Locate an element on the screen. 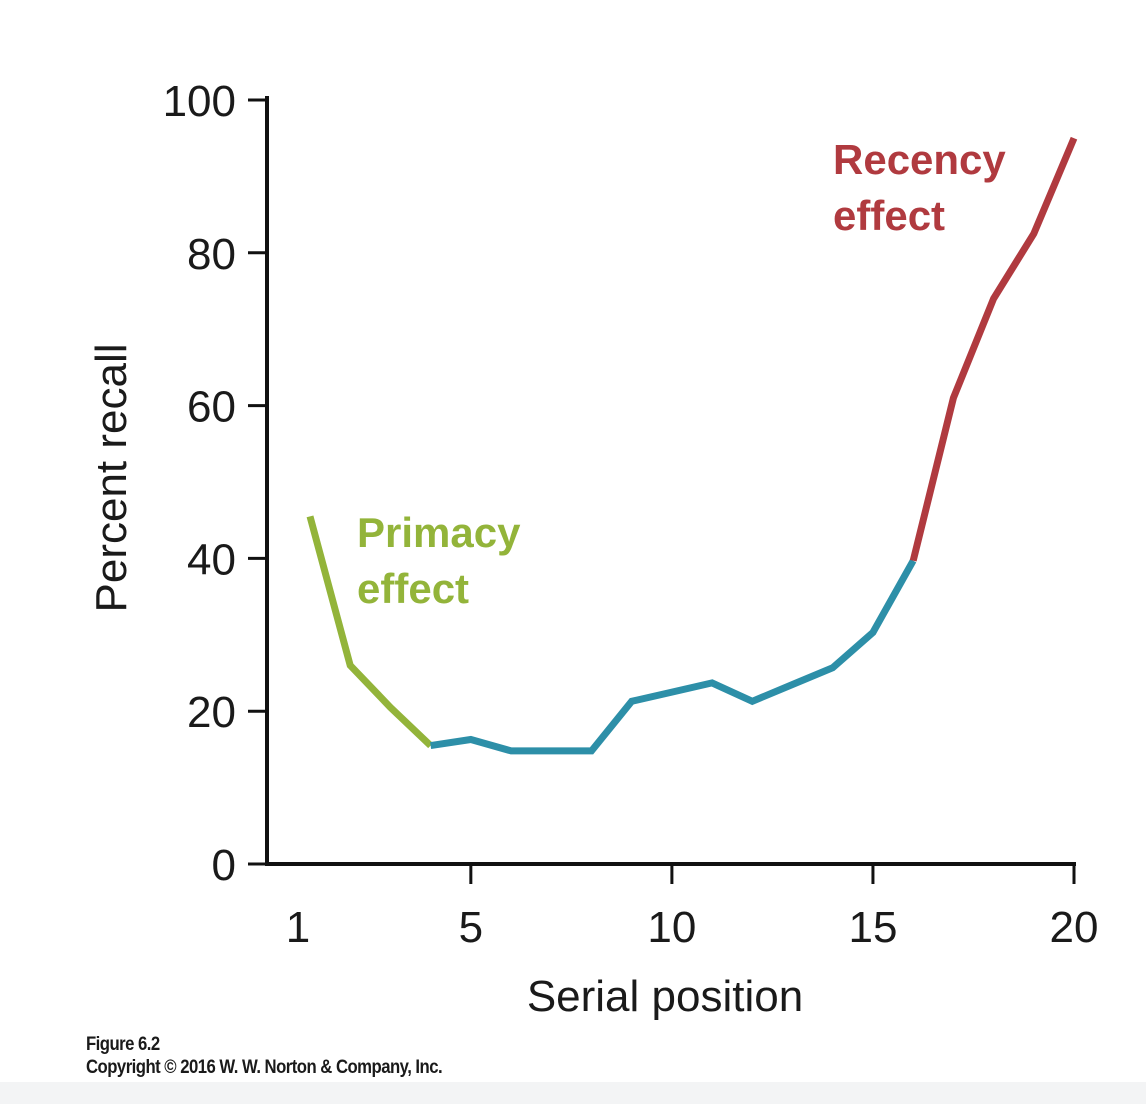 The image size is (1146, 1104). figure-label: Figure 6.2 is located at coordinates (123, 1044).